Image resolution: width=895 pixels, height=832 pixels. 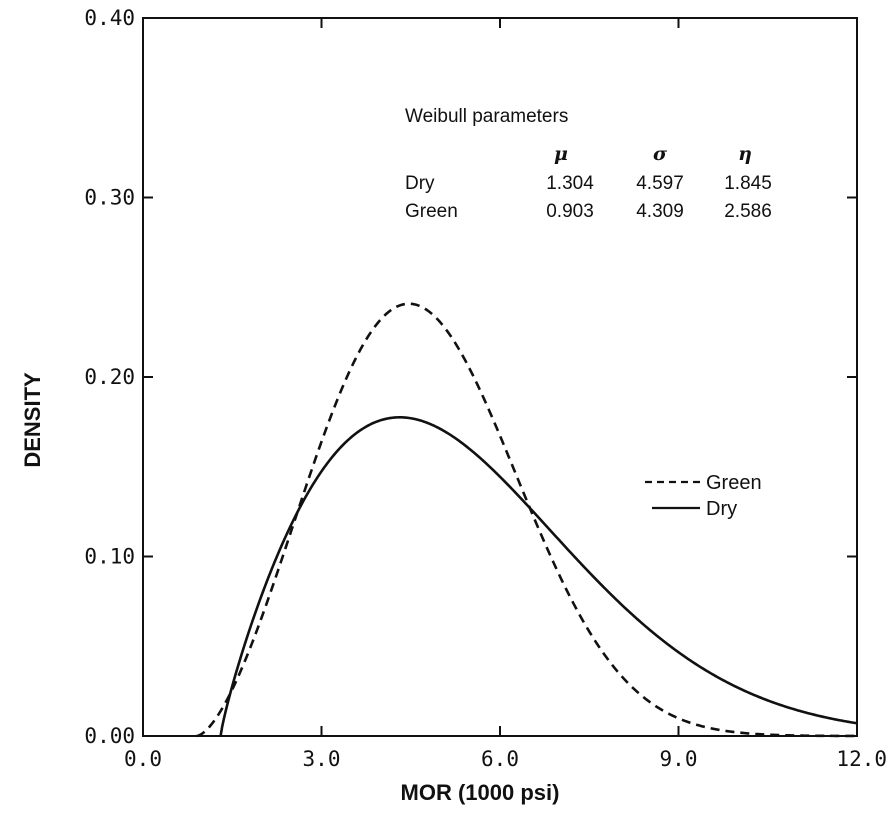 I want to click on header-eta: η, so click(x=745, y=154).